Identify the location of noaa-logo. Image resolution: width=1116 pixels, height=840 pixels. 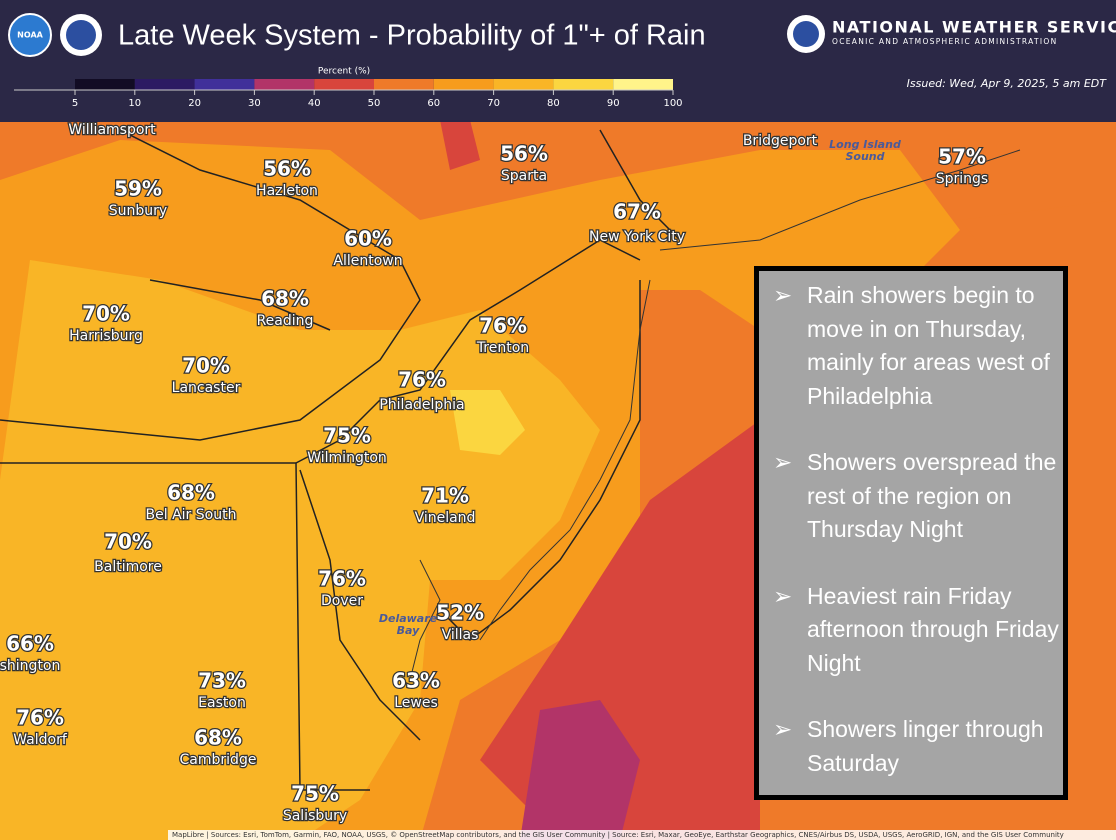
(30, 35).